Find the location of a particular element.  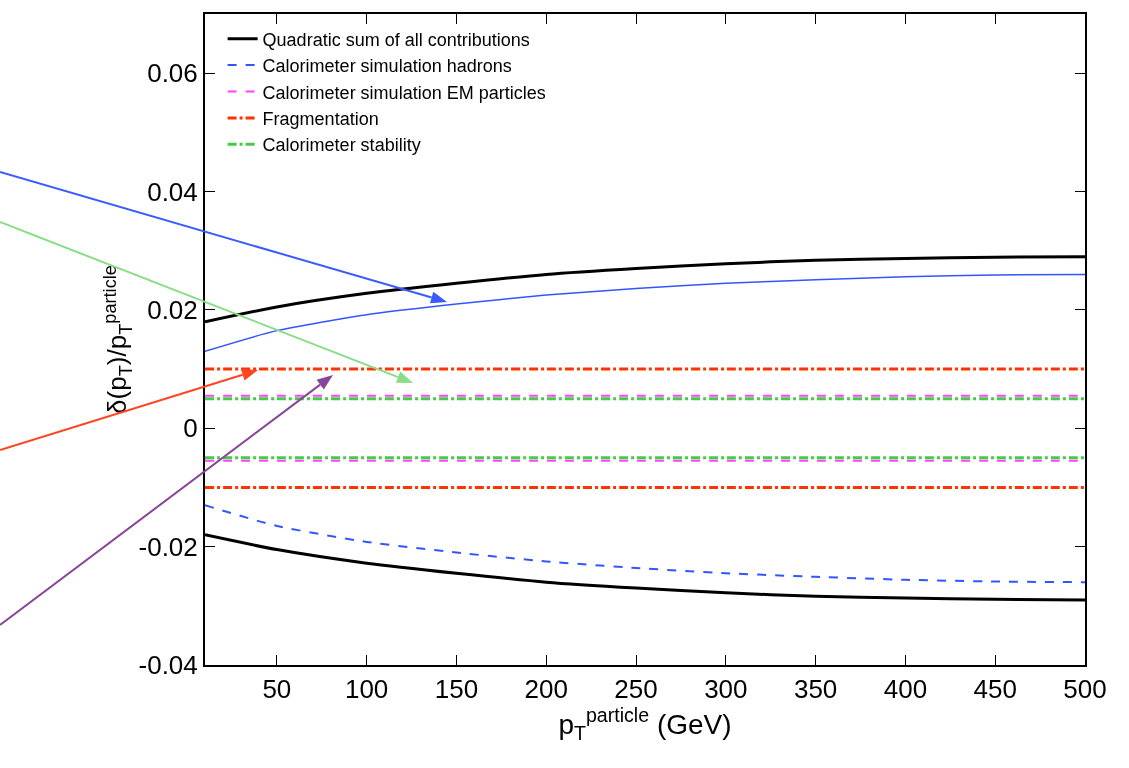

x-tick-label: 200 is located at coordinates (546, 689).